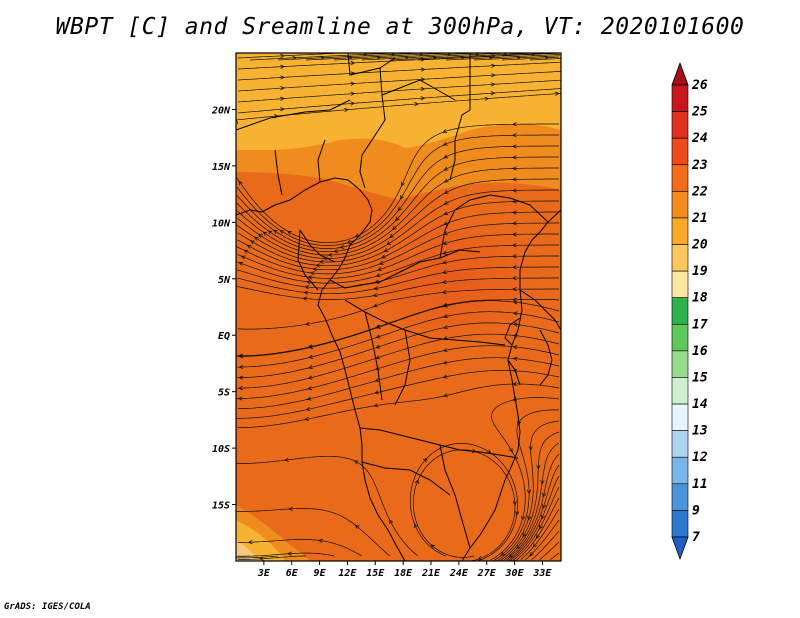 The height and width of the screenshot is (618, 800). What do you see at coordinates (699, 245) in the screenshot?
I see `colorbar-label: 20` at bounding box center [699, 245].